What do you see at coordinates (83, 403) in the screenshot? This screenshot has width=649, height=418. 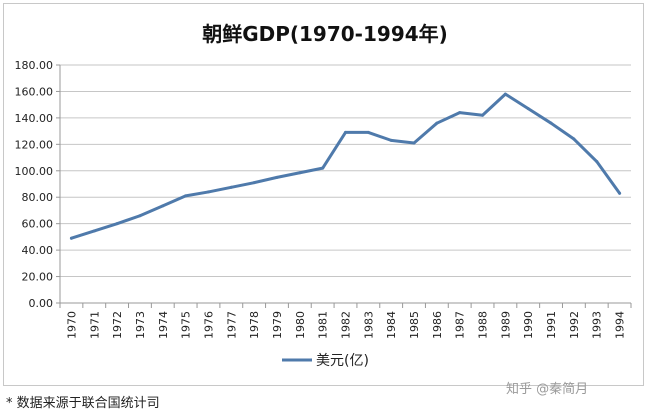 I see `source-footnote: * 数据来源于联合国统计司` at bounding box center [83, 403].